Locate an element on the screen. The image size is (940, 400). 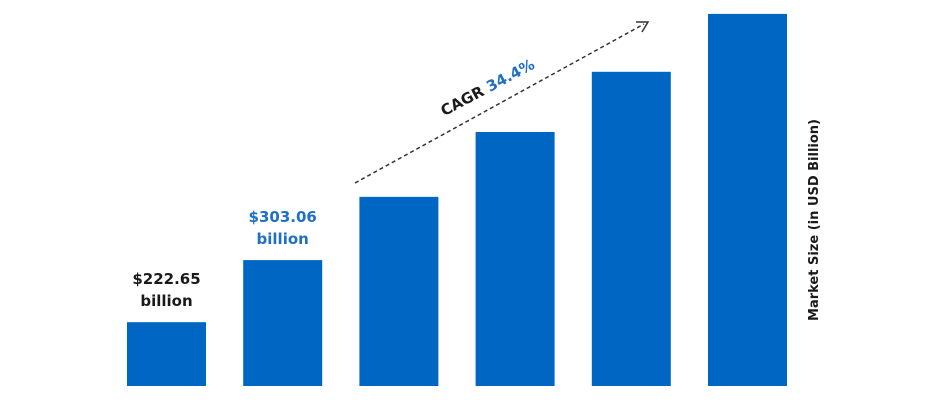
value-label: $222.65 billion is located at coordinates (166, 290).